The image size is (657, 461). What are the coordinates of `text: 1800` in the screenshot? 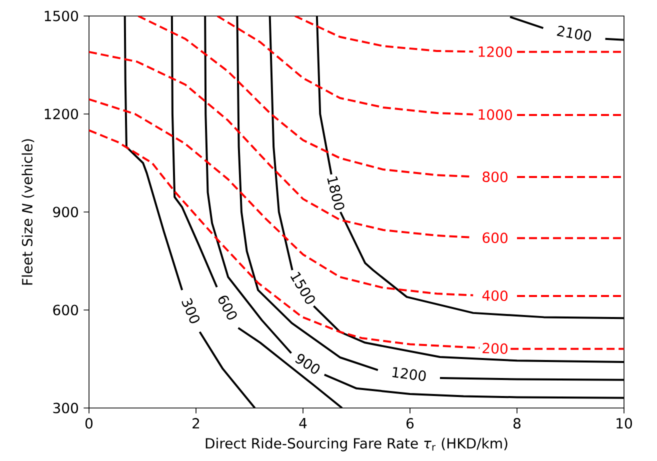 It's located at (335, 193).